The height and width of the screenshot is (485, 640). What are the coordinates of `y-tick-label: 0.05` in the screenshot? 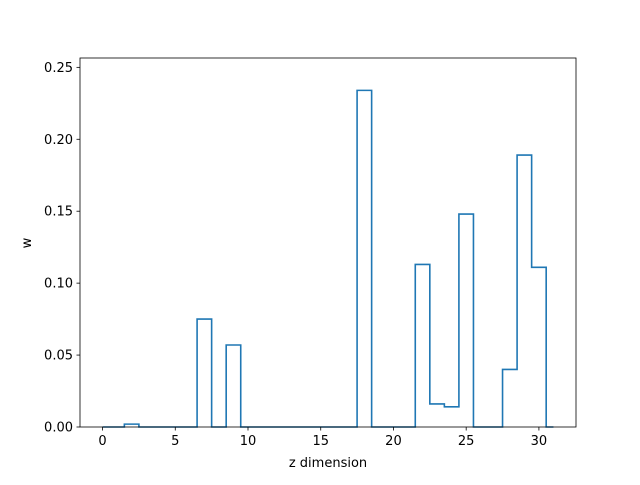 It's located at (58, 356).